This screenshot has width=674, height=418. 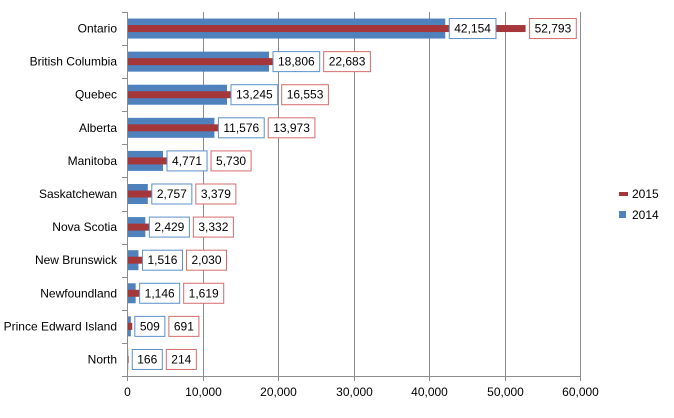 What do you see at coordinates (645, 215) in the screenshot?
I see `legend-label-2014: 2014` at bounding box center [645, 215].